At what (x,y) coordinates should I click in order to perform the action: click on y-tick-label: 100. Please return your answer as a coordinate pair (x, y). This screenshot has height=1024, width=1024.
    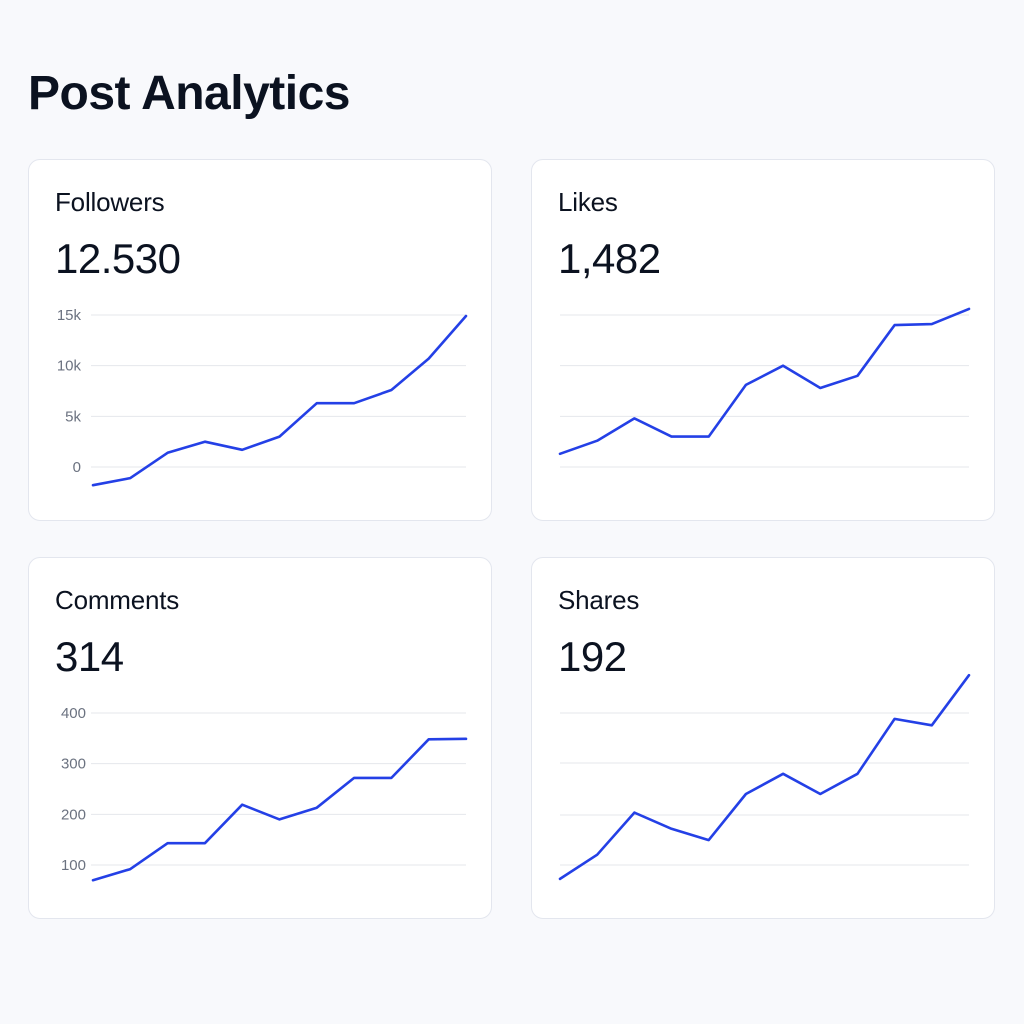
    Looking at the image, I should click on (73, 865).